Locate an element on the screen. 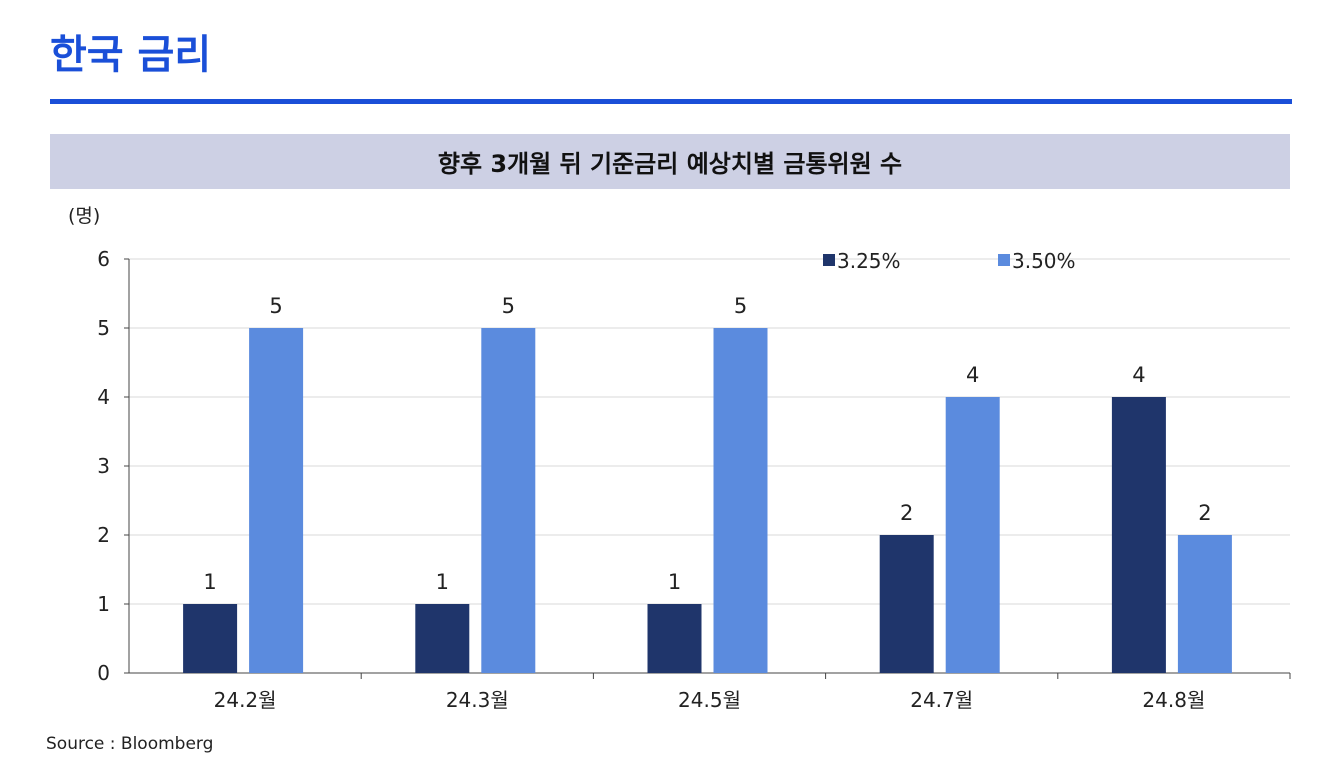  y-axis-unit: (명) is located at coordinates (84, 216).